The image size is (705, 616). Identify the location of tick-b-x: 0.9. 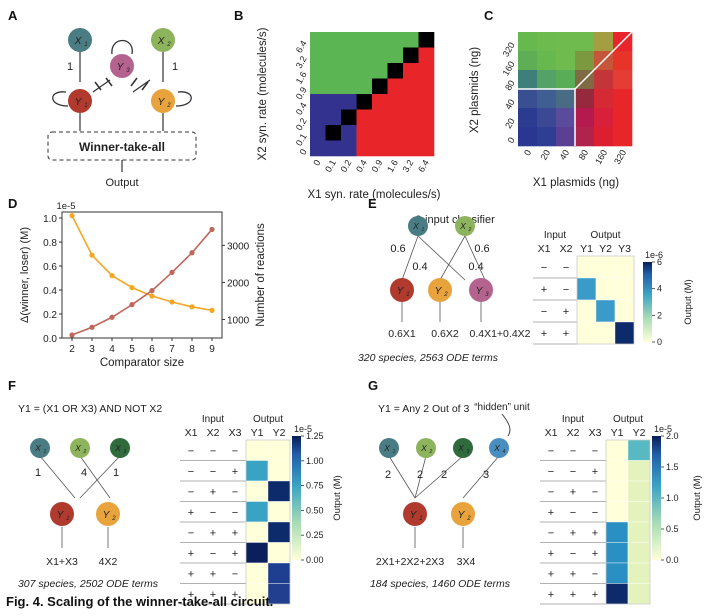
(377, 166).